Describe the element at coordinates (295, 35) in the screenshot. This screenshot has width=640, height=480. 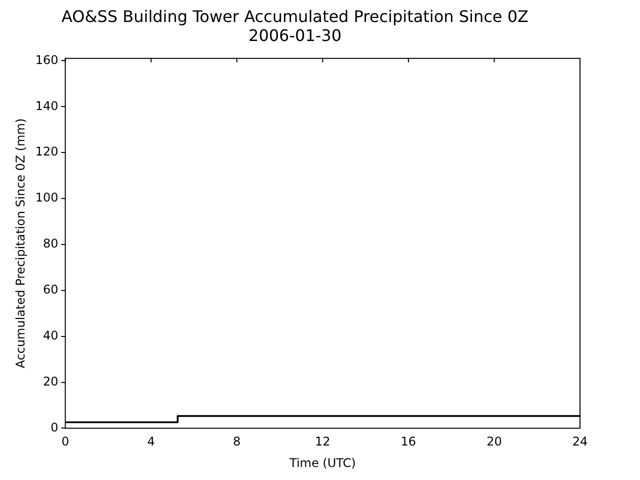
I see `chart-subtitle: 2006-01-30` at that location.